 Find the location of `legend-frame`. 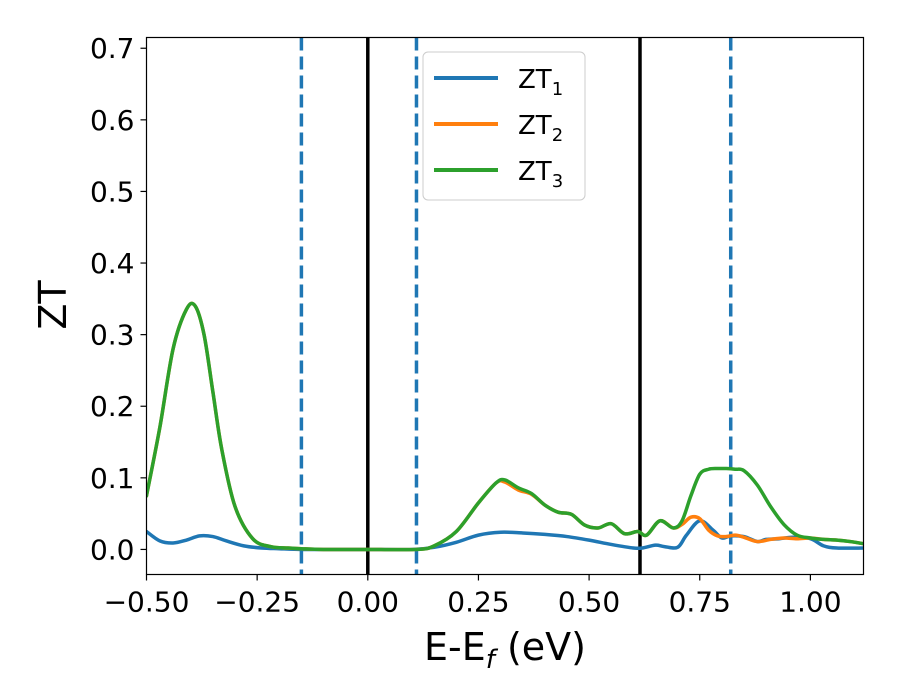

legend-frame is located at coordinates (504, 126).